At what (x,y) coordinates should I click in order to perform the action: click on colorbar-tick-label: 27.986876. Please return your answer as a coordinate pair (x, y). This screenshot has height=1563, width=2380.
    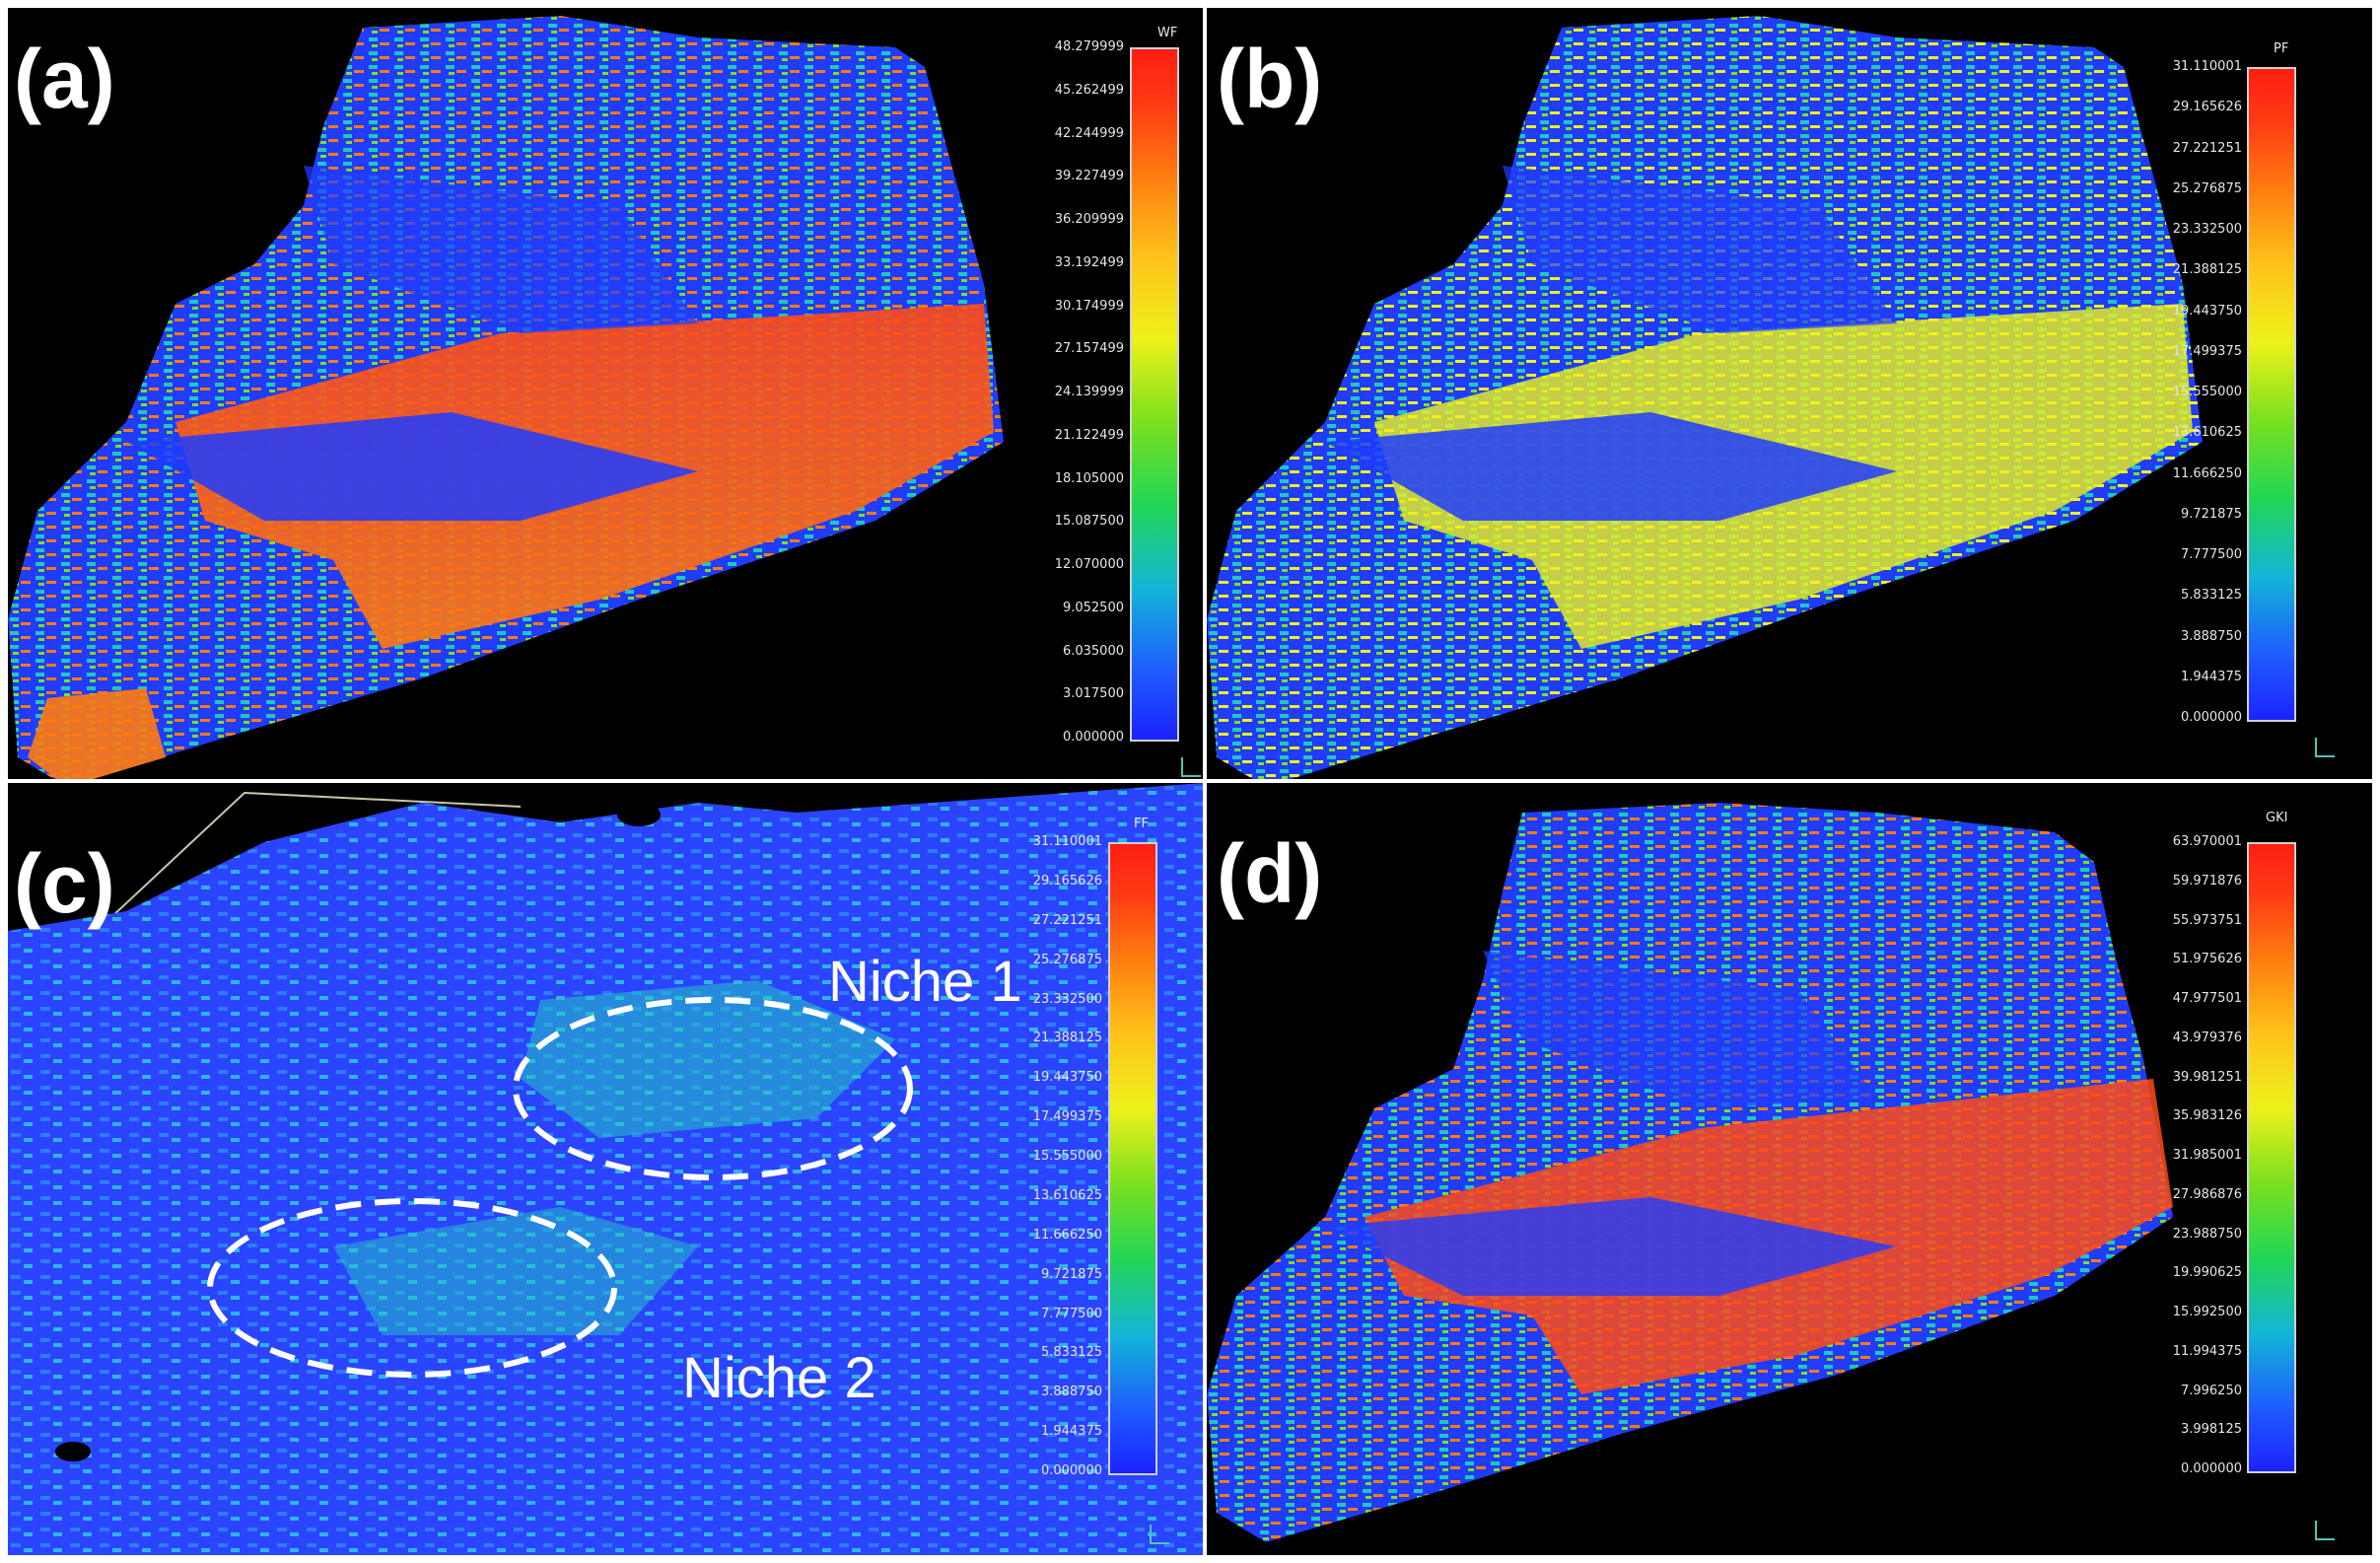
    Looking at the image, I should click on (2207, 1194).